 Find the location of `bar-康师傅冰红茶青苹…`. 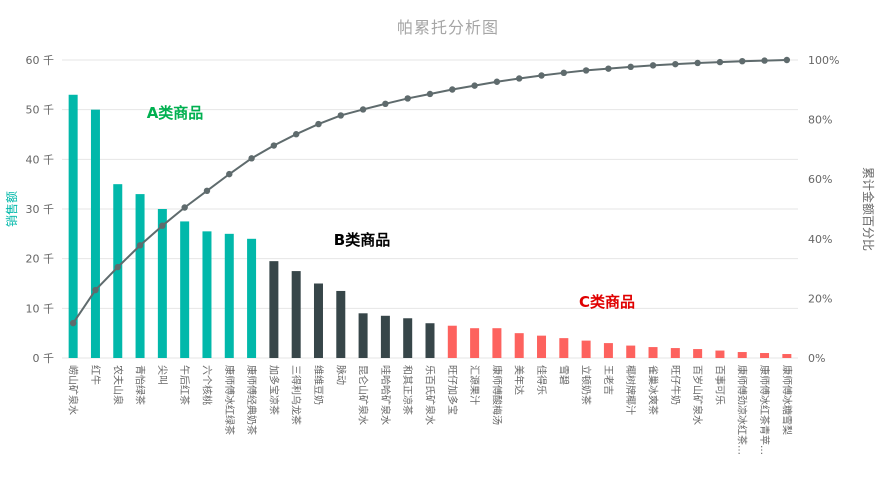

bar-康师傅冰红茶青苹… is located at coordinates (765, 355).